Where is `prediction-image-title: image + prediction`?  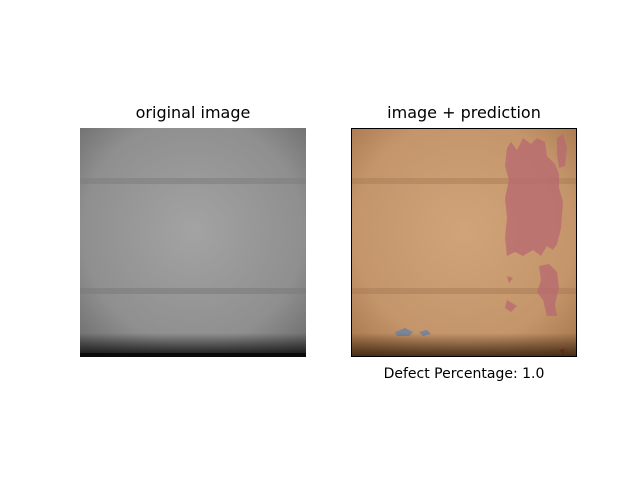
prediction-image-title: image + prediction is located at coordinates (464, 112).